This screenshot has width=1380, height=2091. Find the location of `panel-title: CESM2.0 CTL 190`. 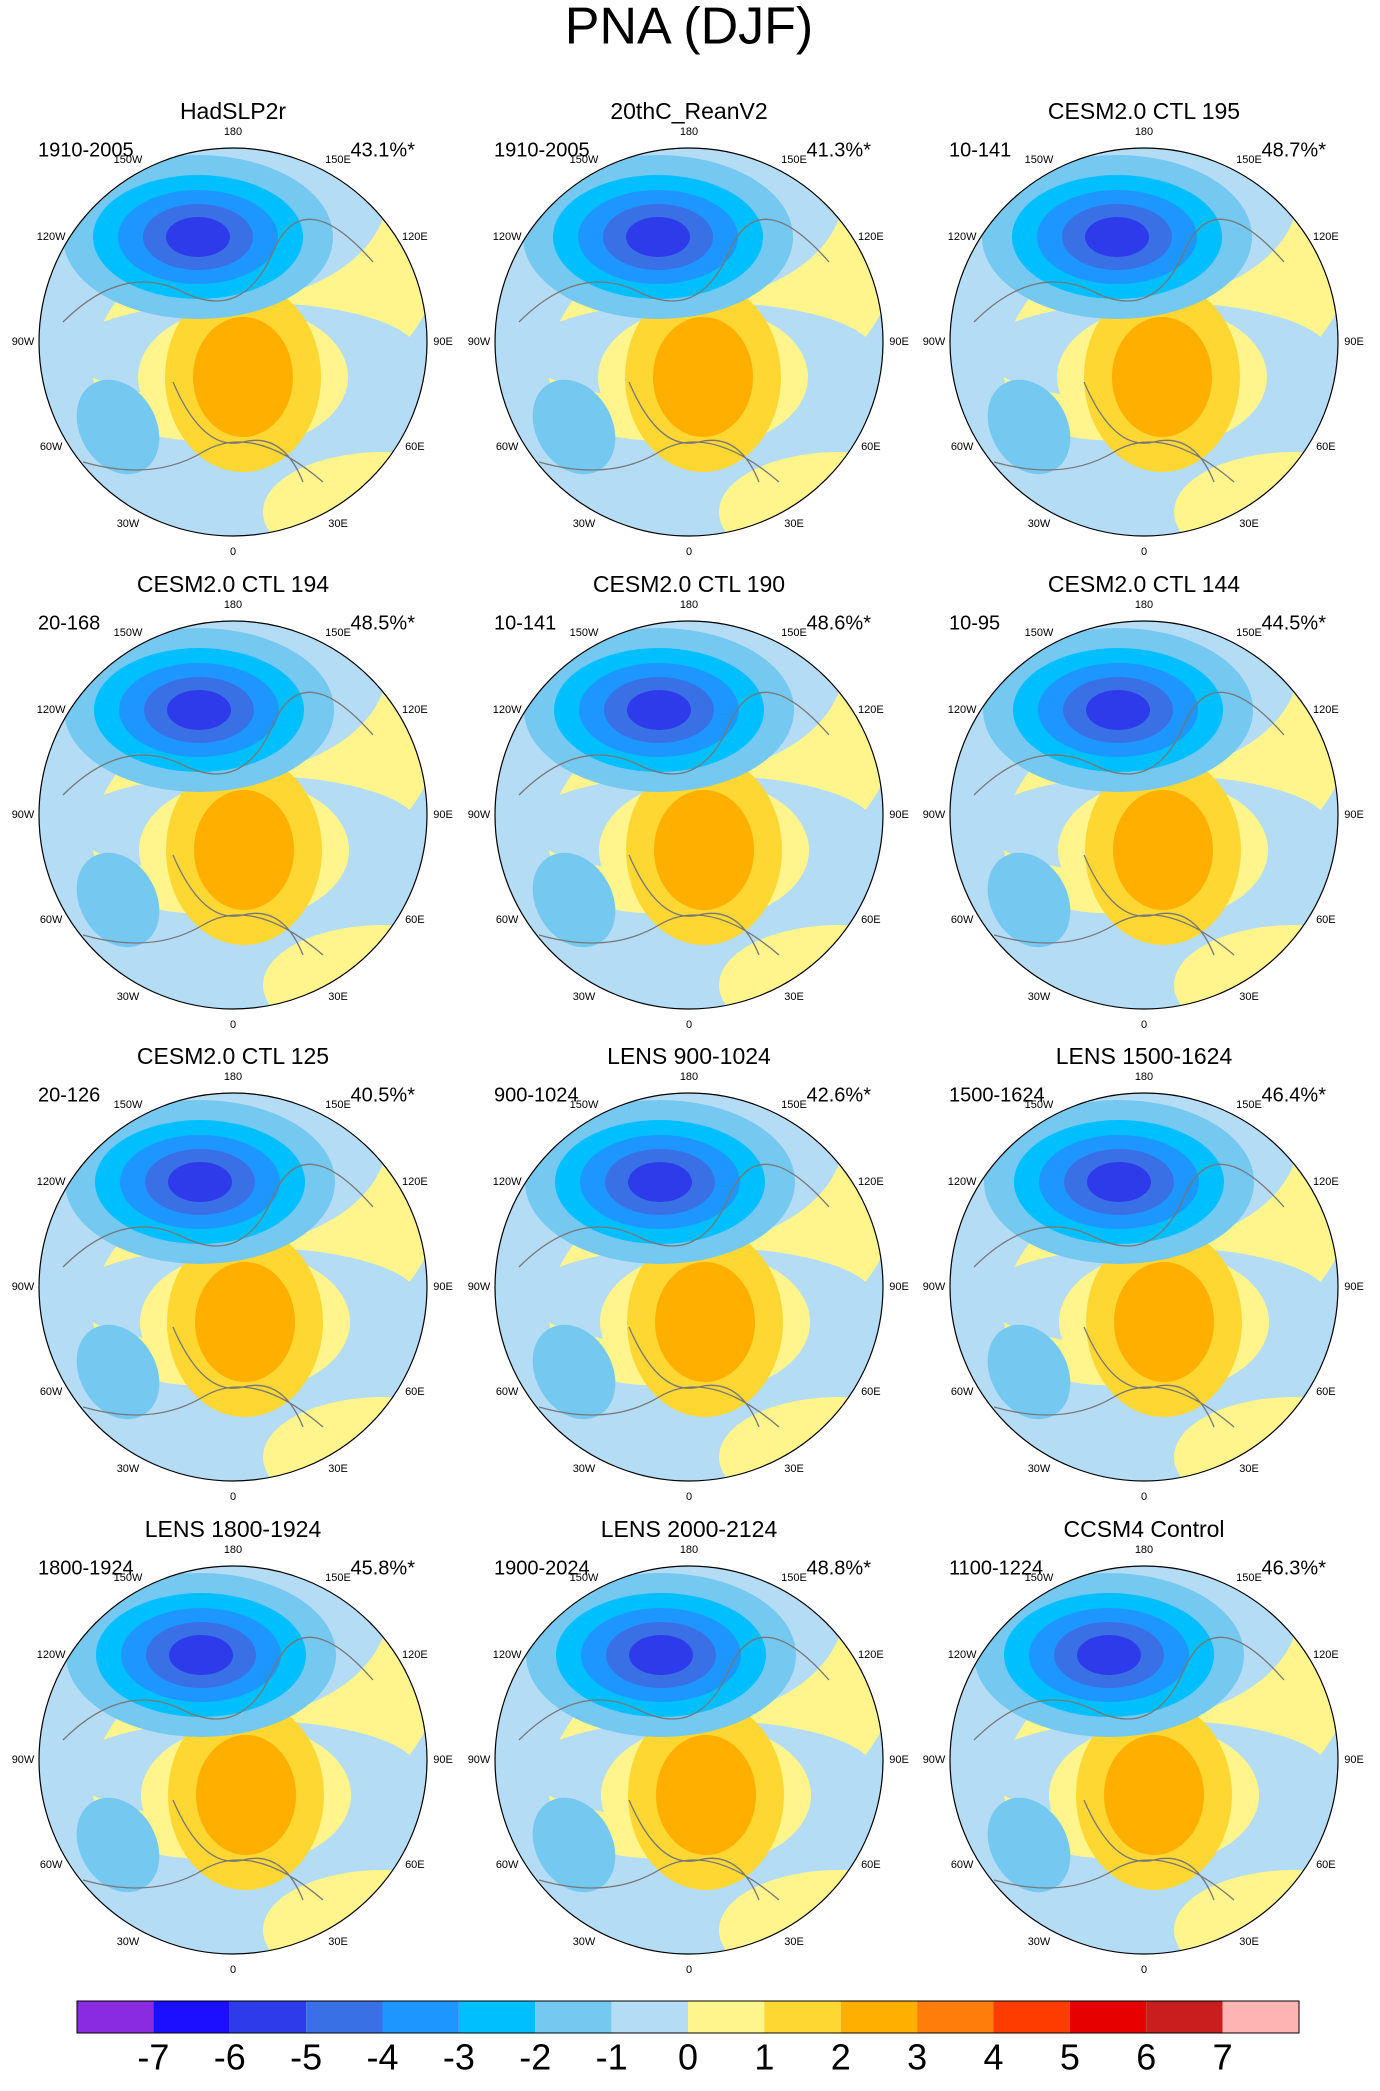

panel-title: CESM2.0 CTL 190 is located at coordinates (689, 584).